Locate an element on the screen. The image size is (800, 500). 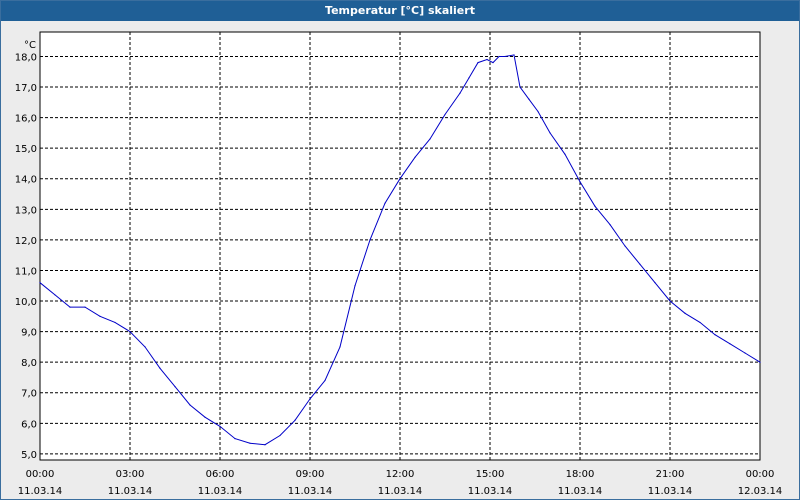
y-tick-label: 13,0 is located at coordinates (26, 210).